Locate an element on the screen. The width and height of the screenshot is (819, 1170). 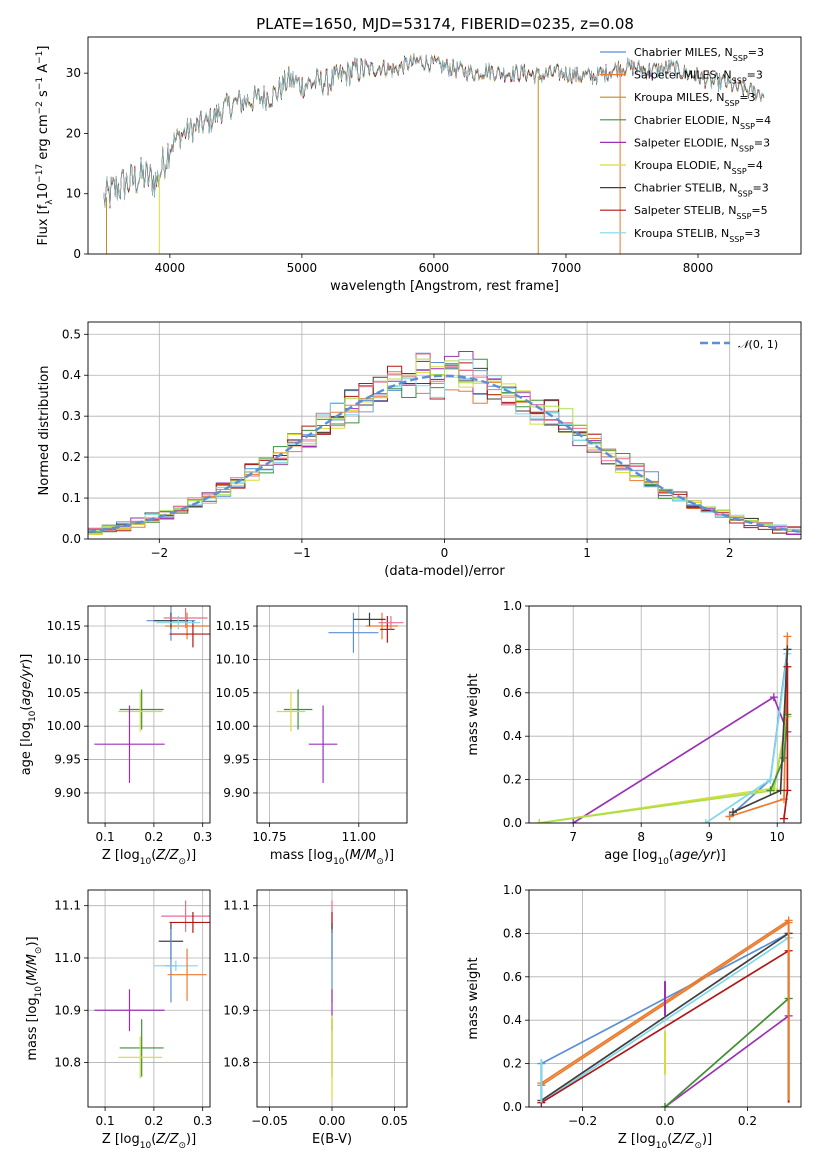
y-tick-label: 10 is located at coordinates (73, 194).